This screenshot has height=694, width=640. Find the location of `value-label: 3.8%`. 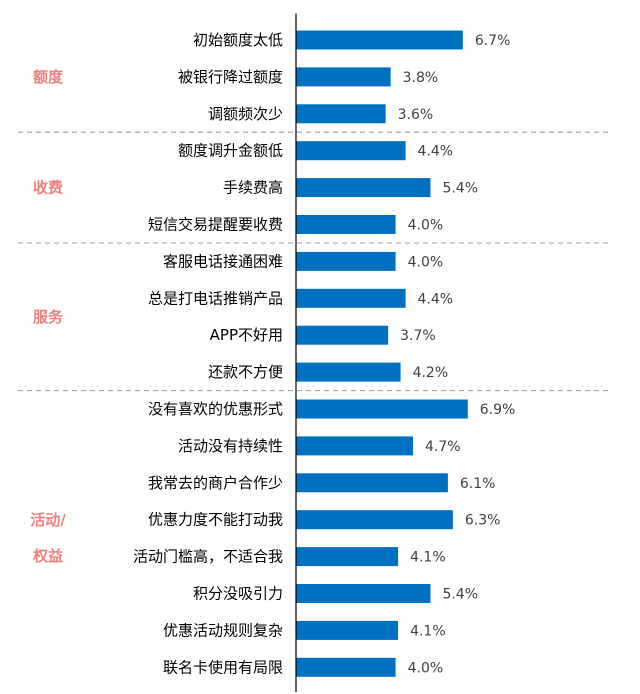

value-label: 3.8% is located at coordinates (421, 78).